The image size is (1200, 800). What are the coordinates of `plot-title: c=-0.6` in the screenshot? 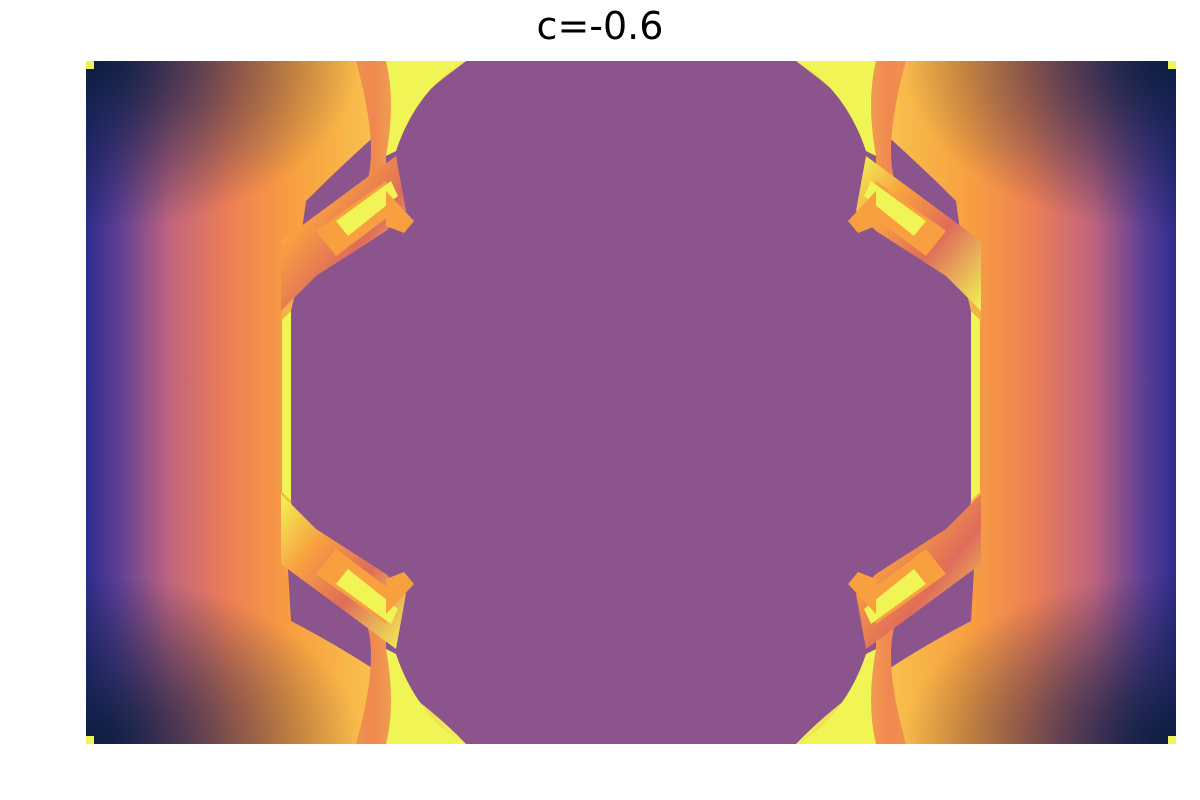 It's located at (600, 26).